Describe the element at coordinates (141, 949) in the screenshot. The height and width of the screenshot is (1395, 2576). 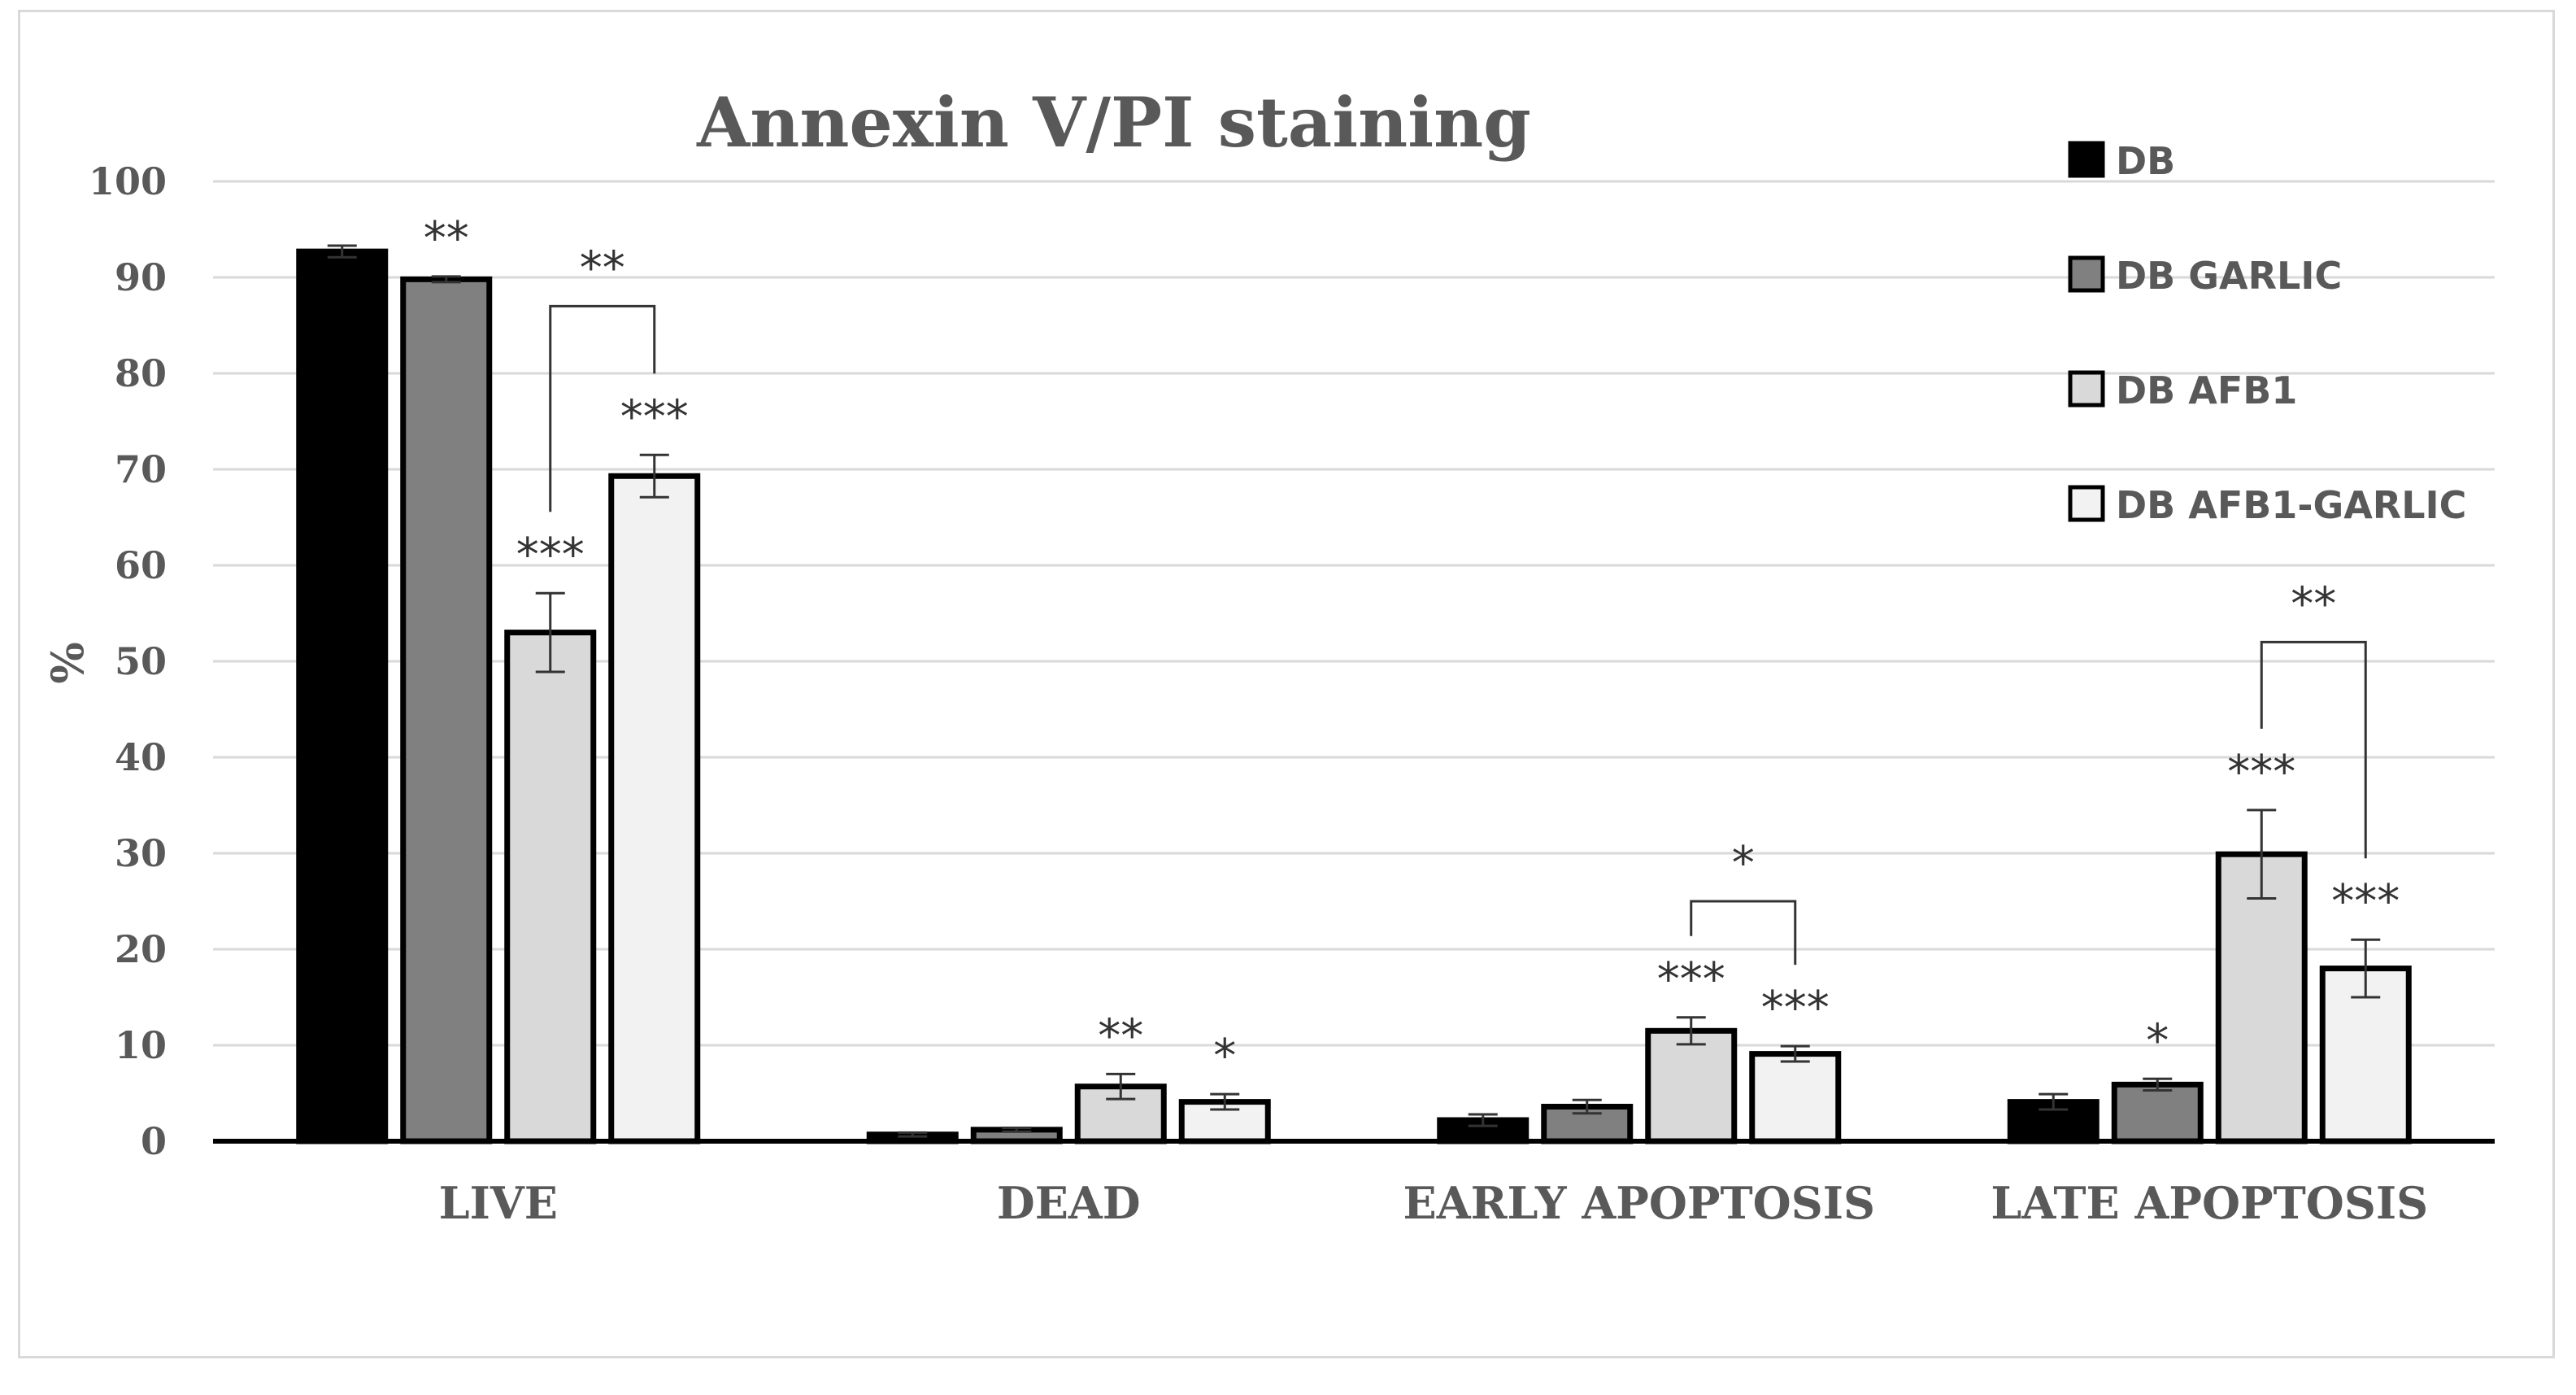
I see `y-tick-label: 20` at that location.